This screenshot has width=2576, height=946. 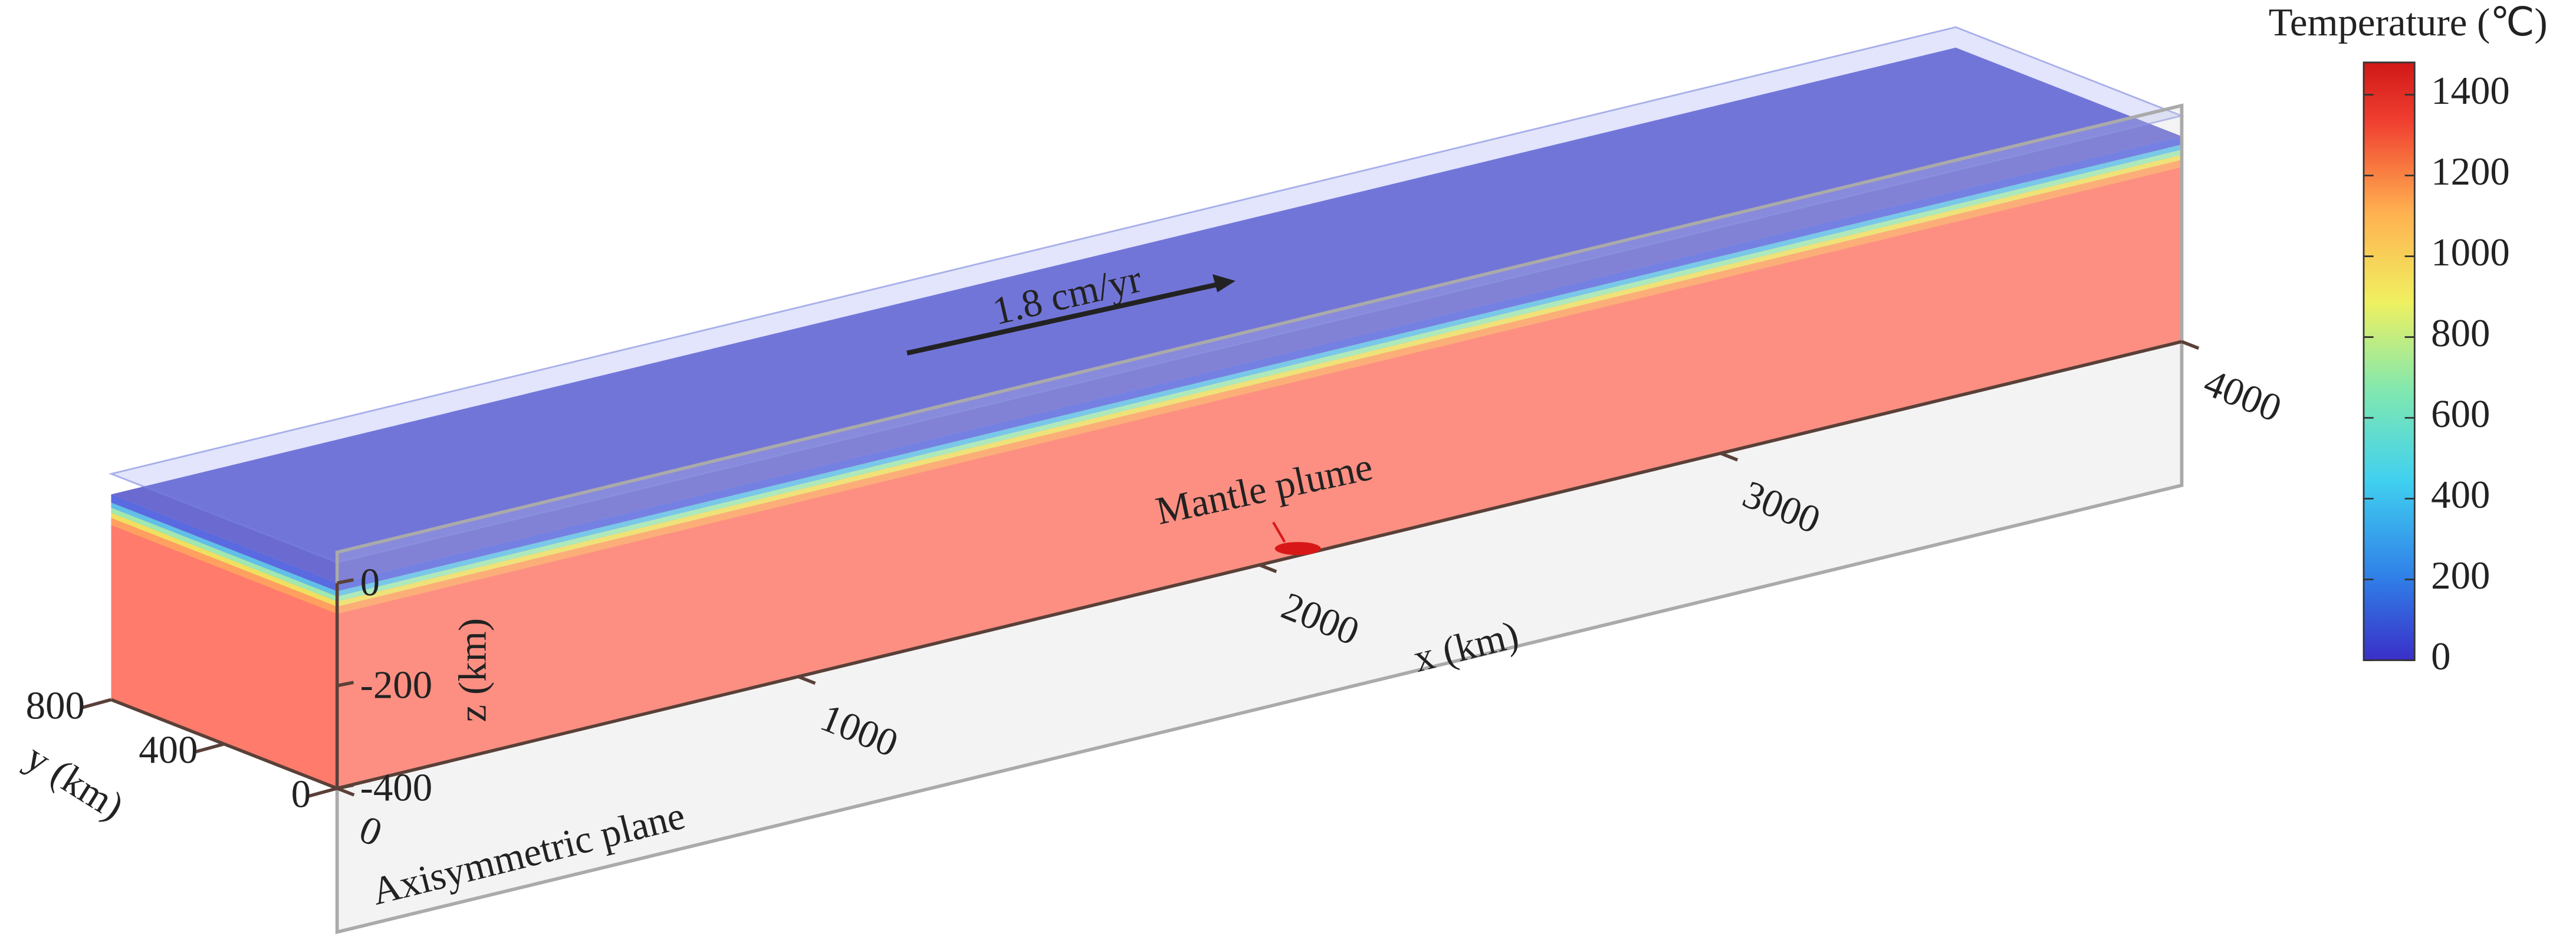 I want to click on plume, so click(x=1297, y=548).